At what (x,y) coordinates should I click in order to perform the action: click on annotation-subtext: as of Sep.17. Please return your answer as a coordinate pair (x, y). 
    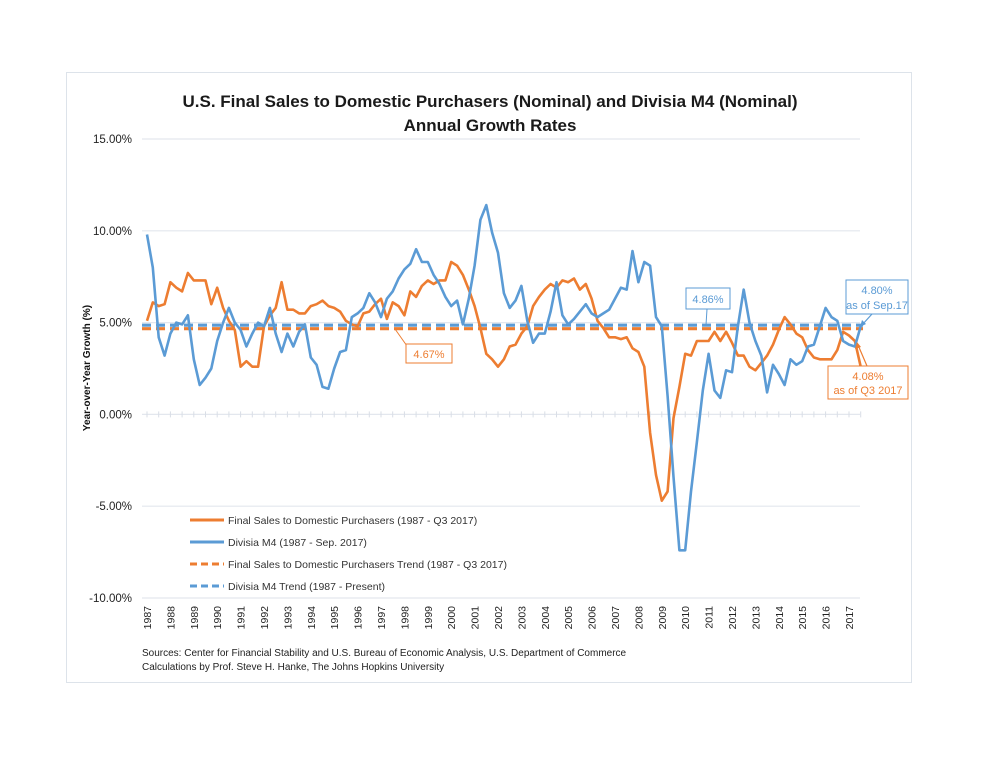
    Looking at the image, I should click on (877, 306).